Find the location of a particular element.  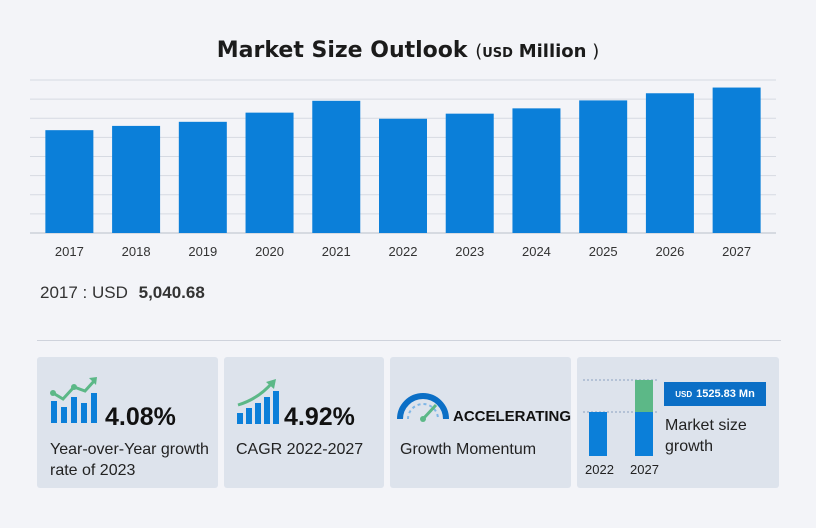

bar-growth-icon is located at coordinates (73, 400).